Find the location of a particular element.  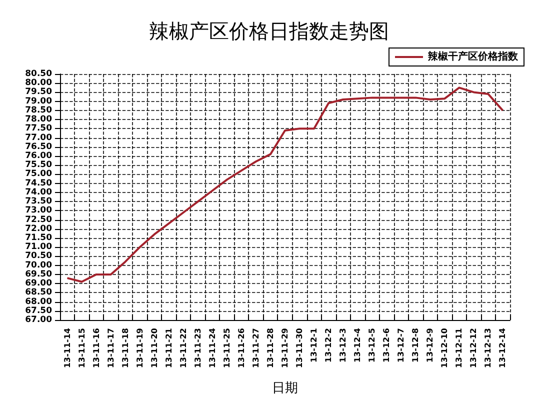

x-tick-label: 13-12-14 is located at coordinates (503, 348).